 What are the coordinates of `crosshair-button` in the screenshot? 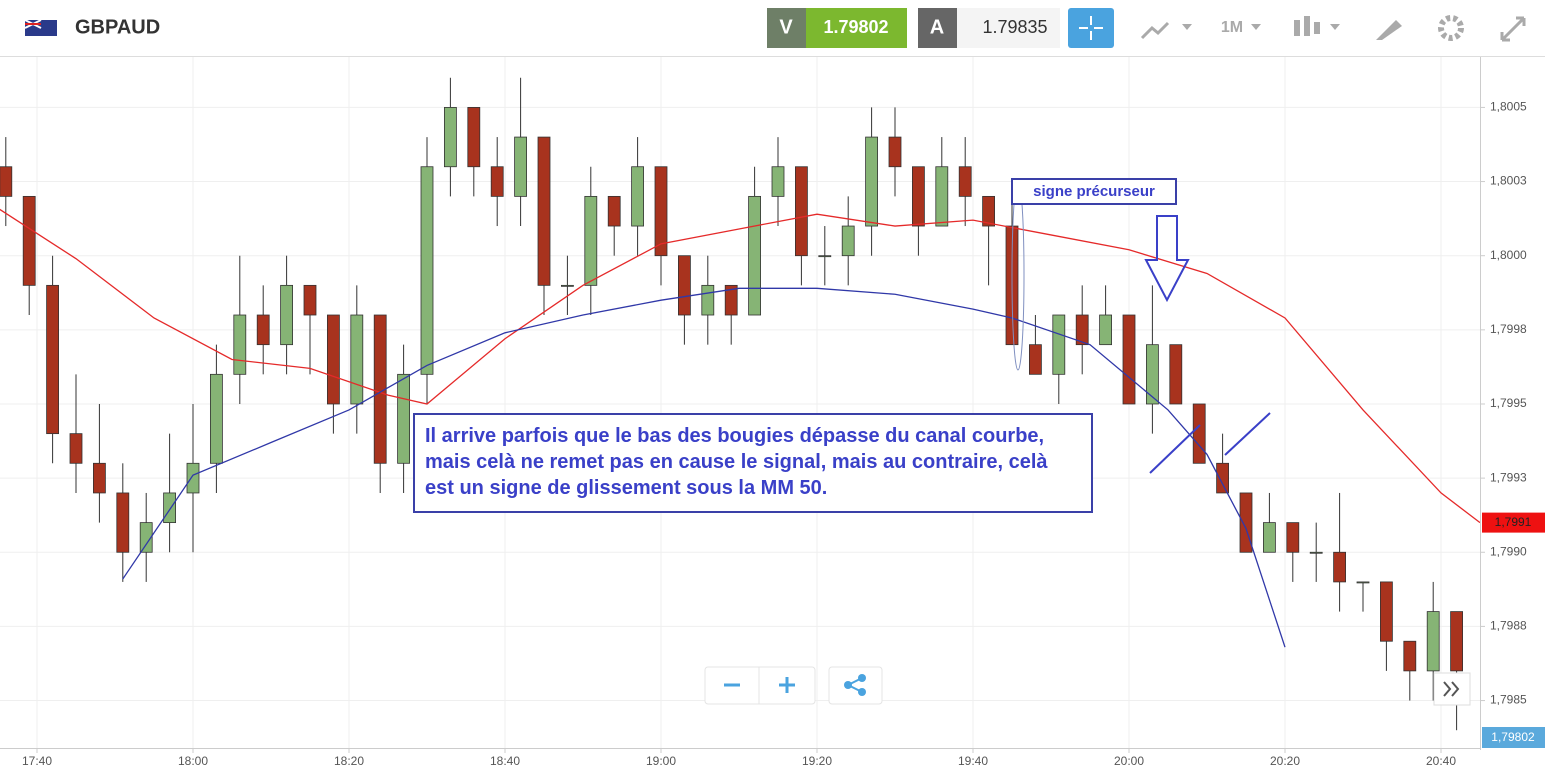 It's located at (1091, 28).